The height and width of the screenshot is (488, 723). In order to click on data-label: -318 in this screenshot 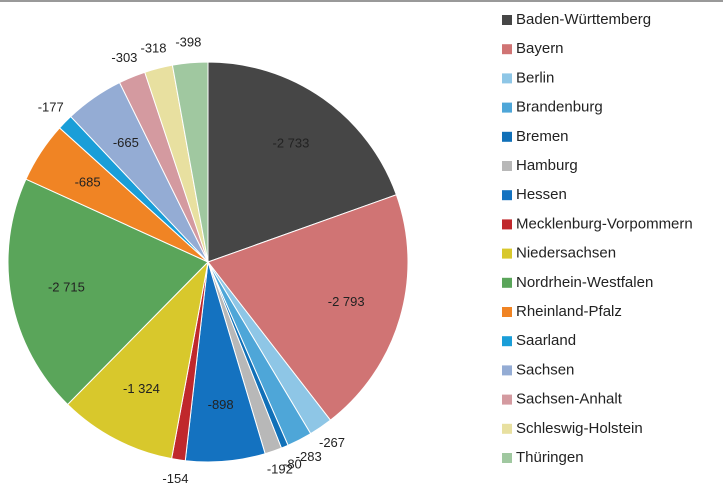, I will do `click(154, 47)`.